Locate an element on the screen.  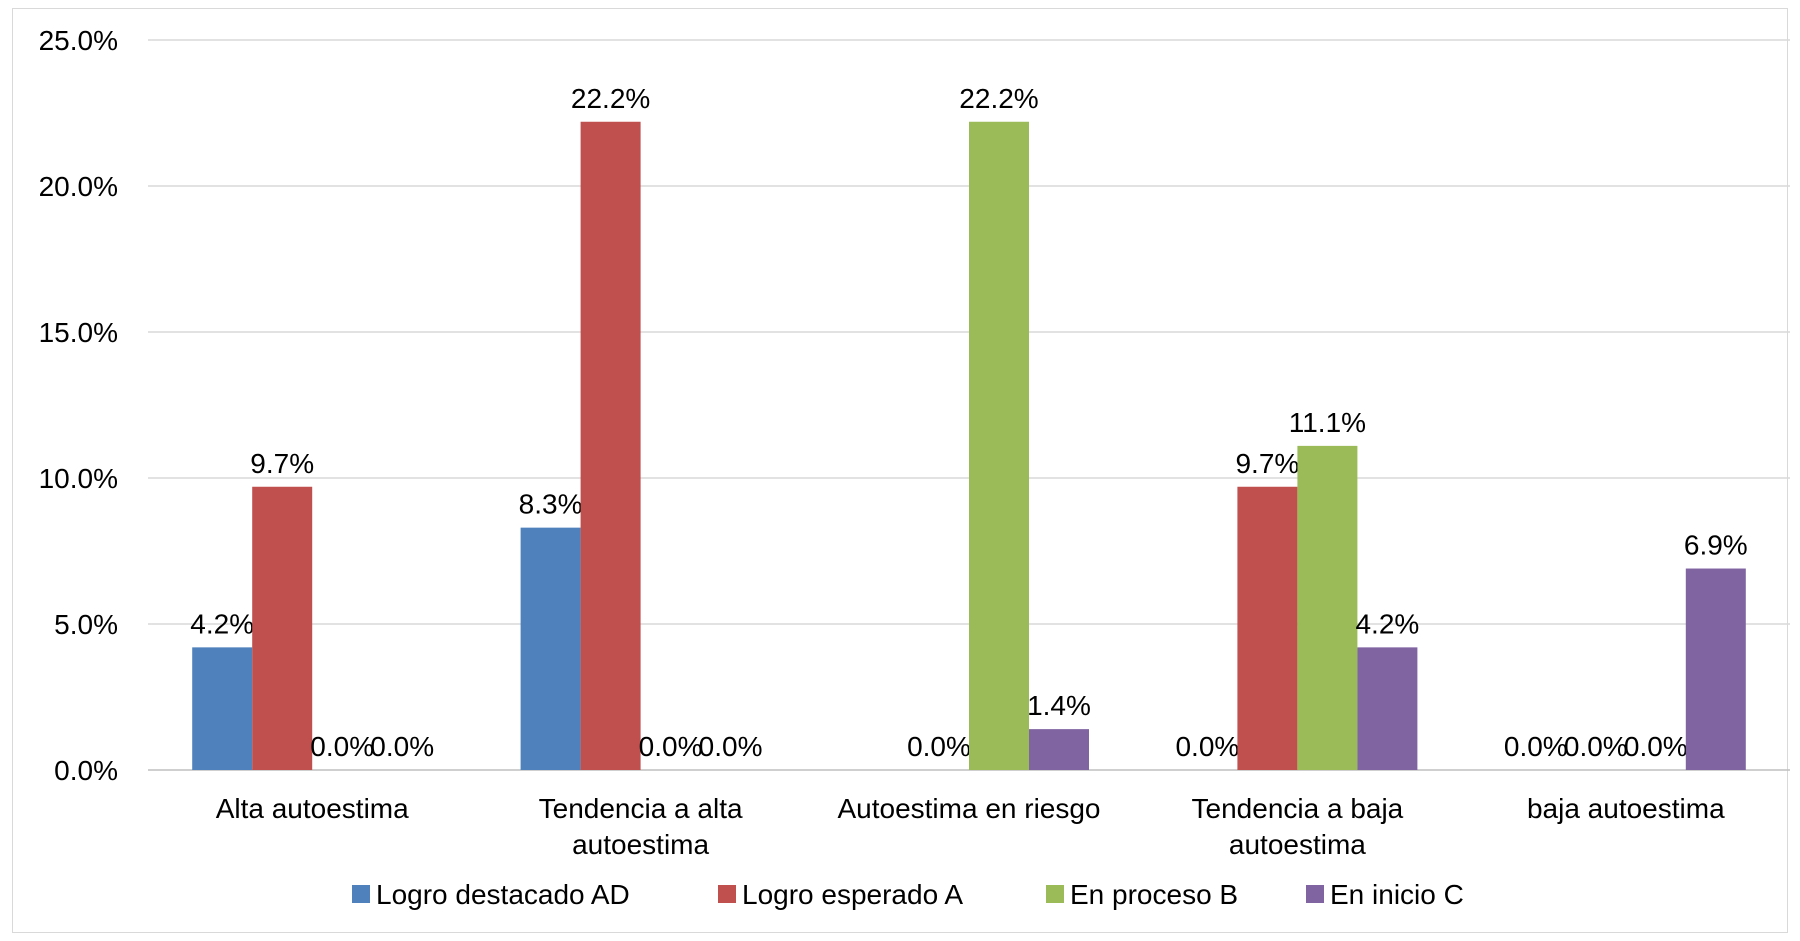
category-label-line: Alta autoestima is located at coordinates (312, 808).